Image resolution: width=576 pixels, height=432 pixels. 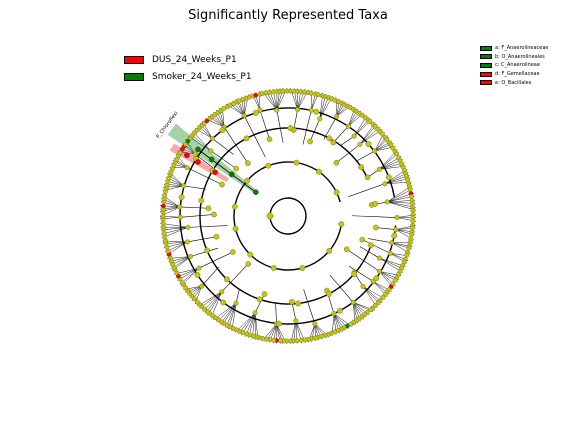 What do you see at coordinates (514, 48) in the screenshot?
I see `taxa-key-a: a: F_Anaerolineaceae` at bounding box center [514, 48].